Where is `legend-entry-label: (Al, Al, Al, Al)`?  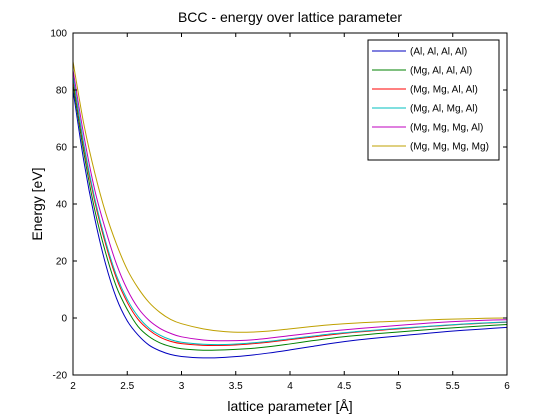 legend-entry-label: (Al, Al, Al, Al) is located at coordinates (438, 52).